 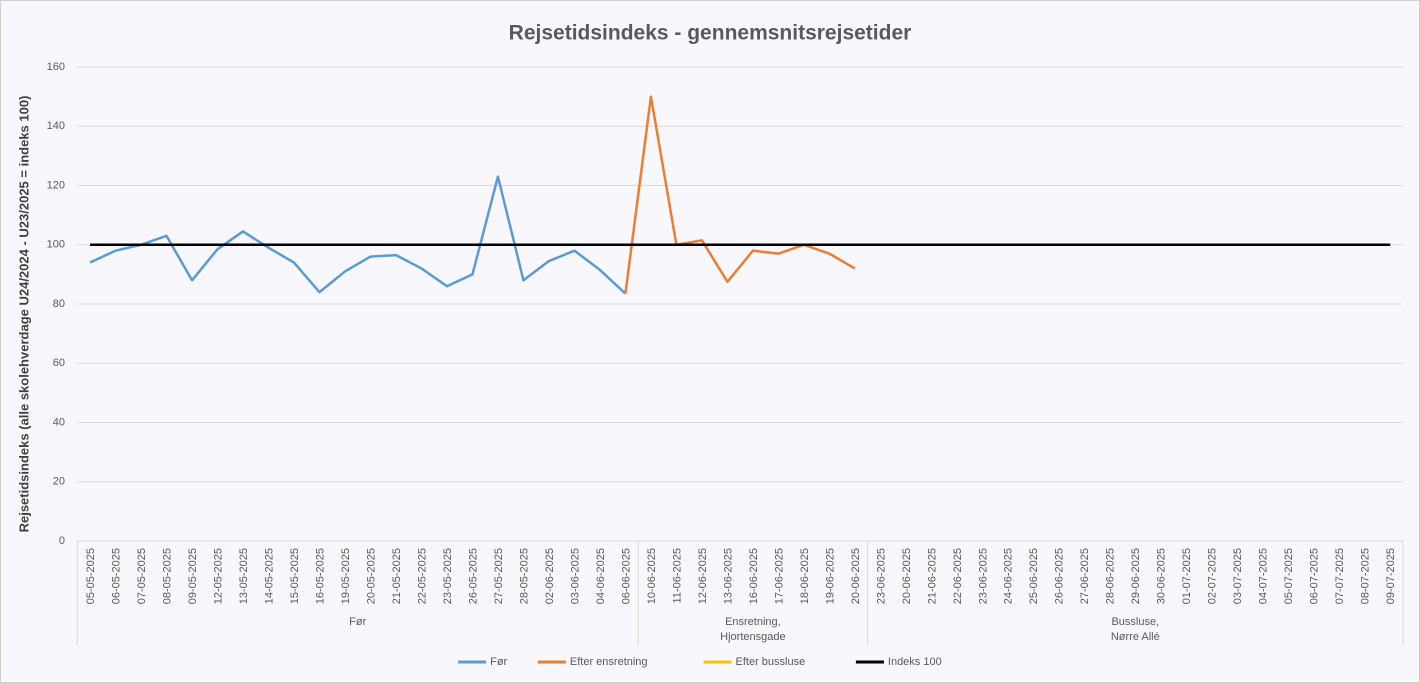 I want to click on x-tick-label: 21-06-2025, so click(x=932, y=576).